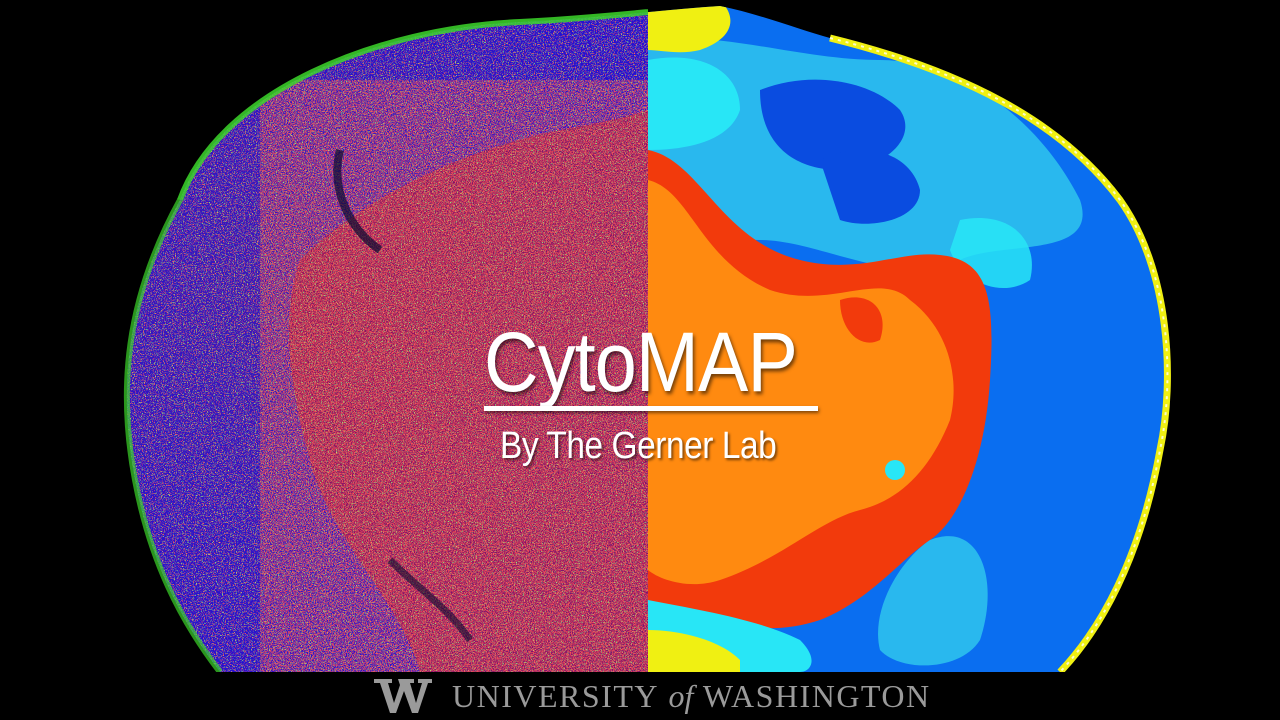 The width and height of the screenshot is (1280, 720). I want to click on university-name: UNIVERSITY of WASHINGTON, so click(691, 696).